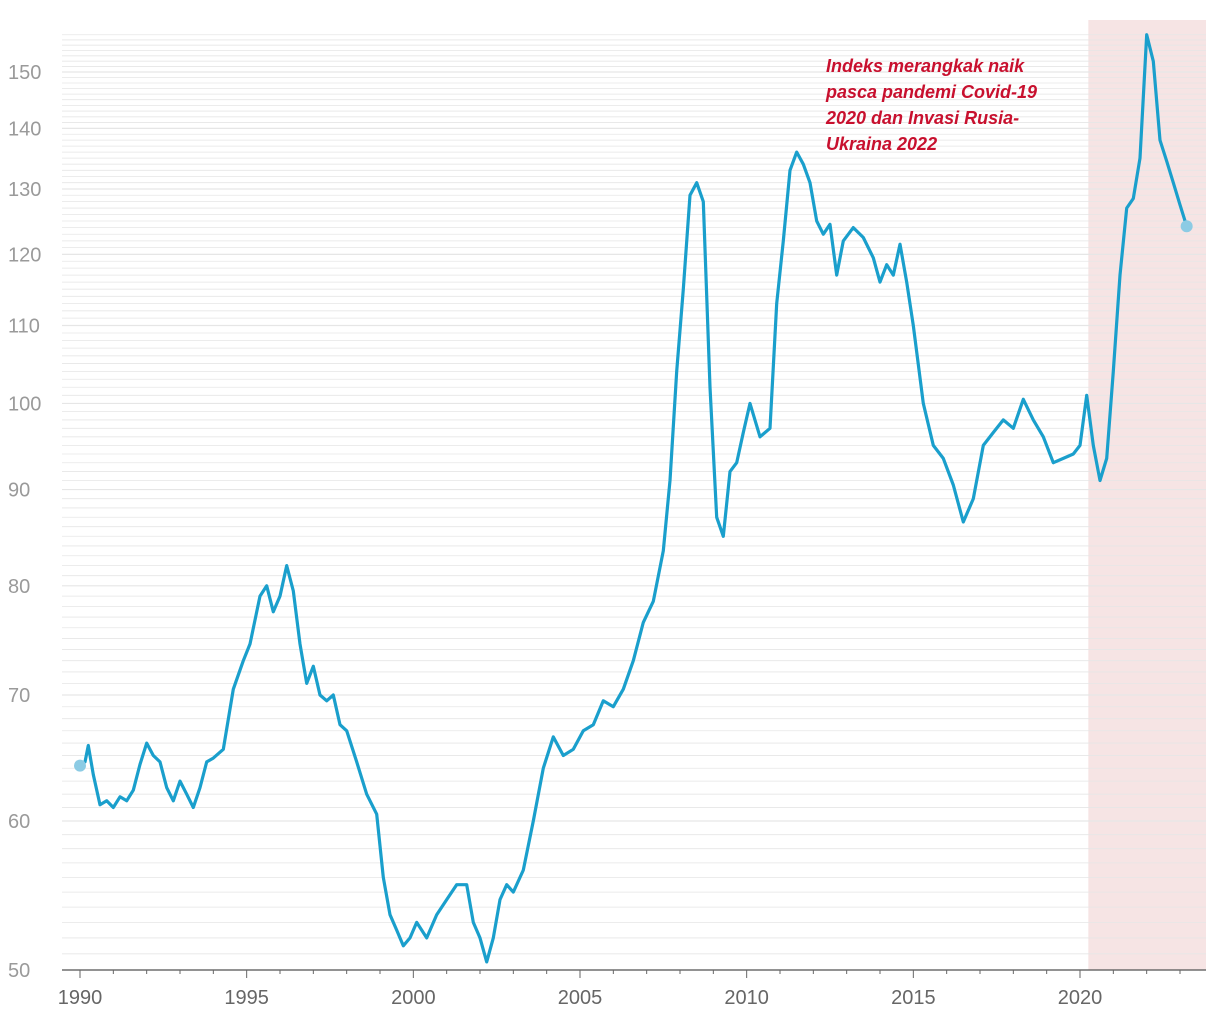  Describe the element at coordinates (19, 696) in the screenshot. I see `y-tick-label: 70` at that location.